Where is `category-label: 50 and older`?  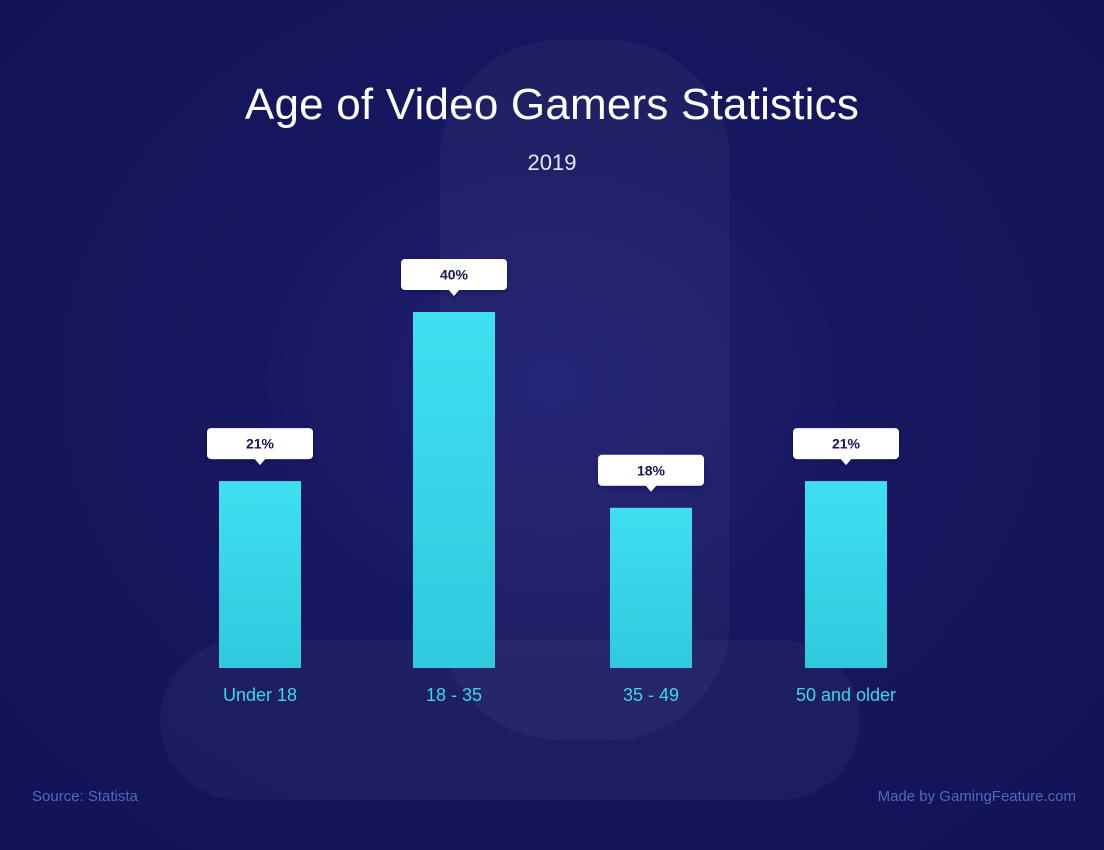 category-label: 50 and older is located at coordinates (846, 695).